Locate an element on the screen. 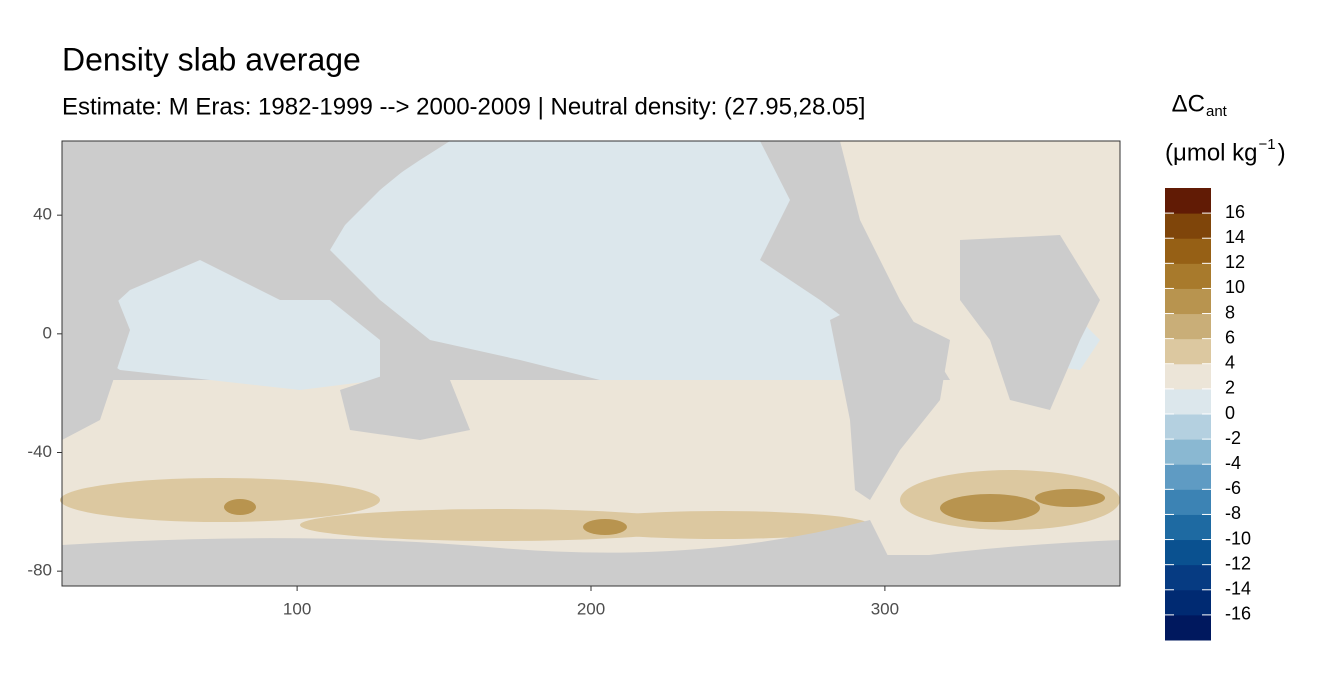 The width and height of the screenshot is (1344, 677). legend-label: 8 is located at coordinates (1230, 312).